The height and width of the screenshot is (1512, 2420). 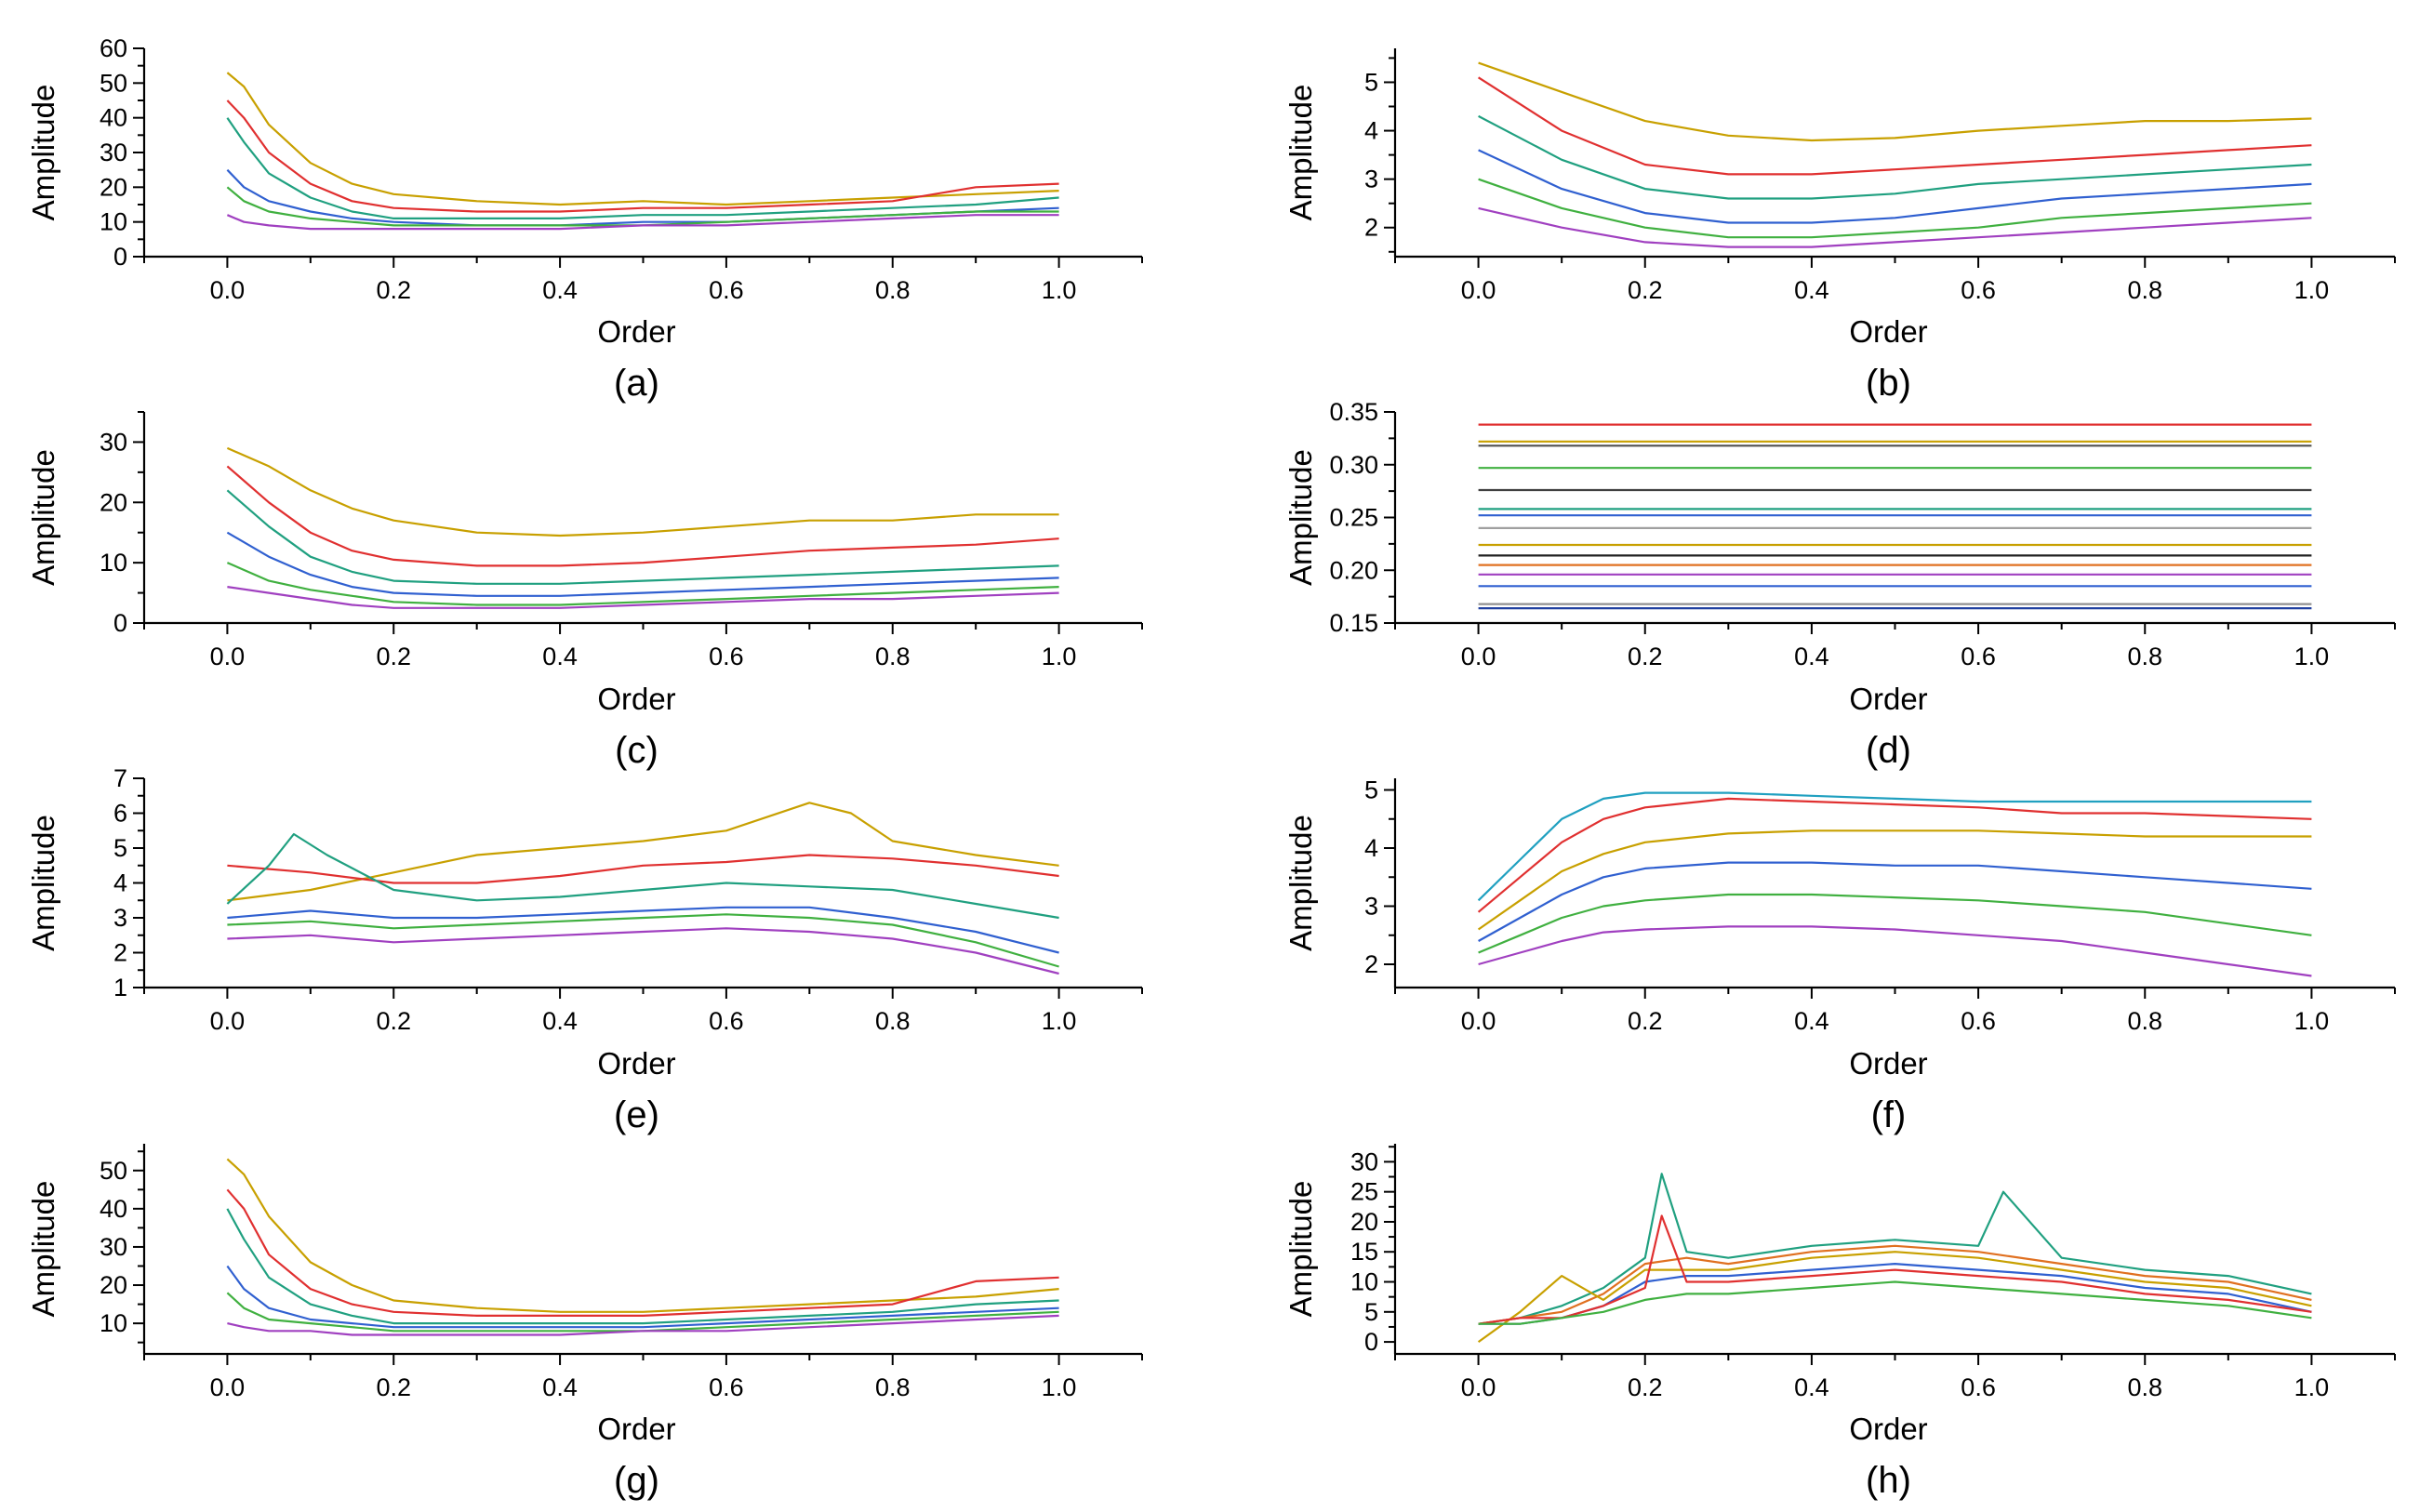 What do you see at coordinates (1059, 290) in the screenshot?
I see `chart-a-x-tick-label: 1.0` at bounding box center [1059, 290].